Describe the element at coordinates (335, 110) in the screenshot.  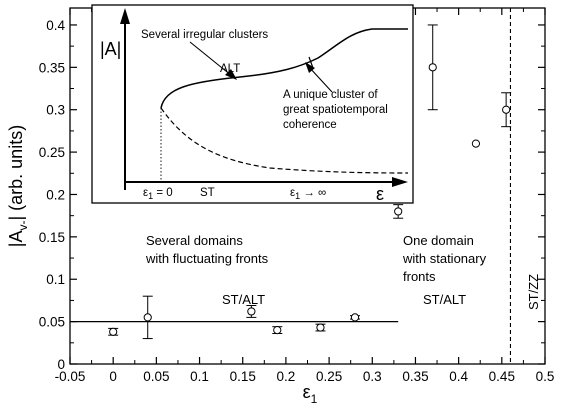
I see `inset-label-unique-2: great spatiotemporal` at that location.